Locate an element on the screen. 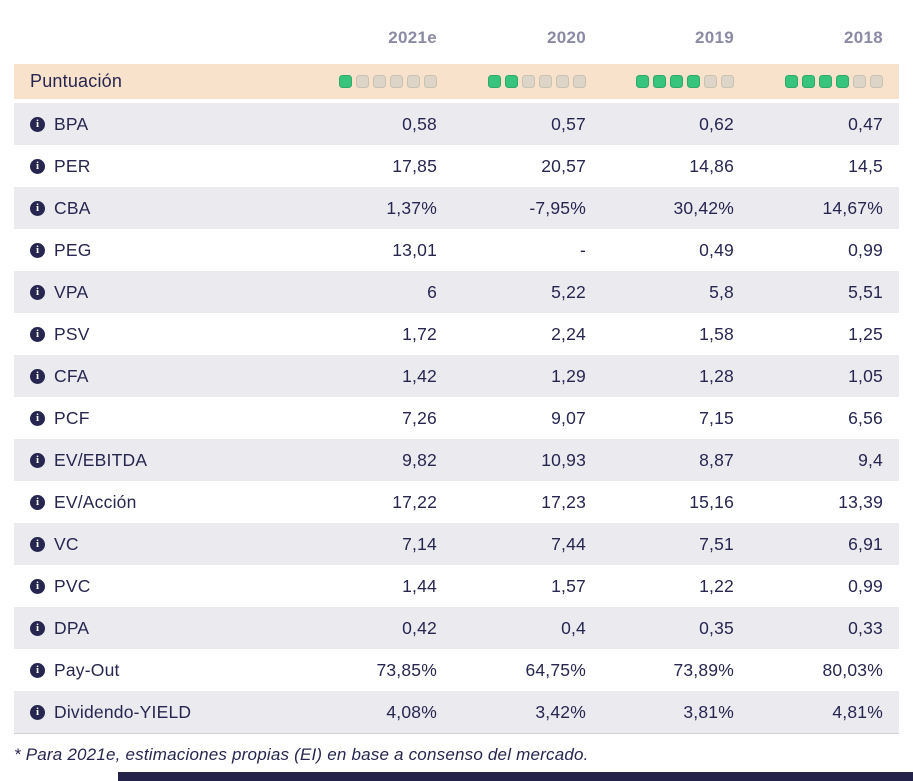 The image size is (913, 781). metric-label: VPA is located at coordinates (71, 291).